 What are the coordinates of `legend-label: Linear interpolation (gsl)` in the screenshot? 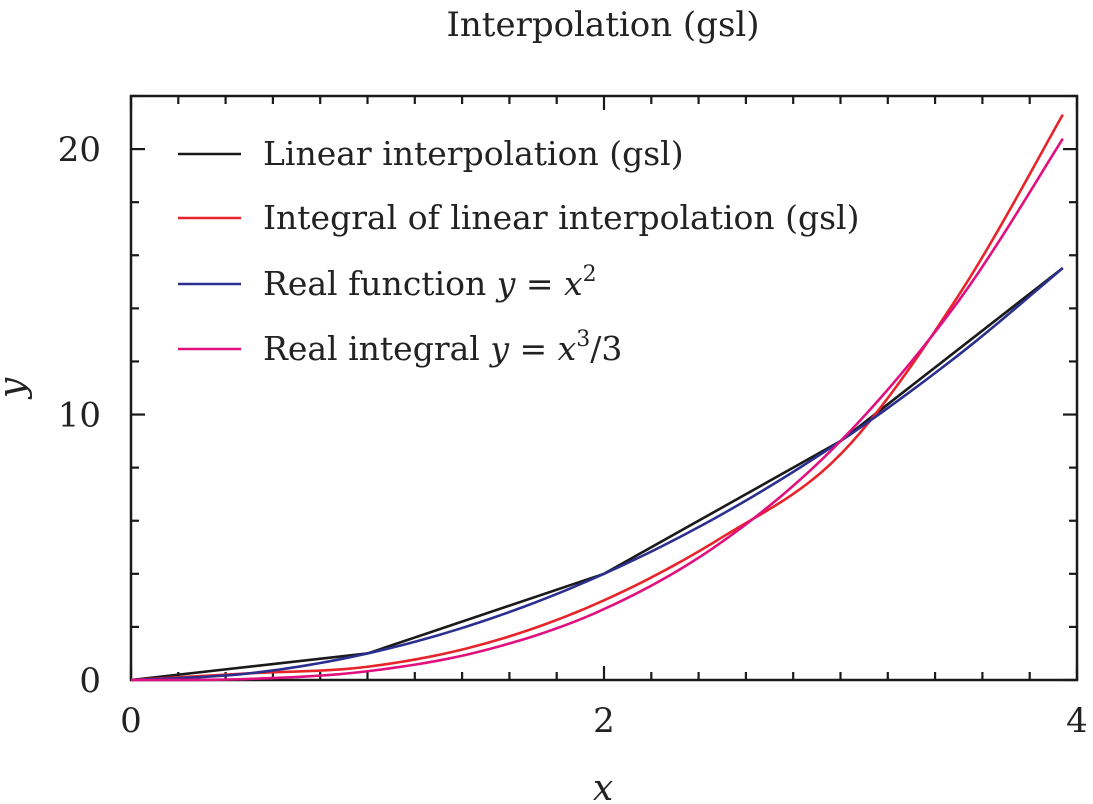 It's located at (473, 153).